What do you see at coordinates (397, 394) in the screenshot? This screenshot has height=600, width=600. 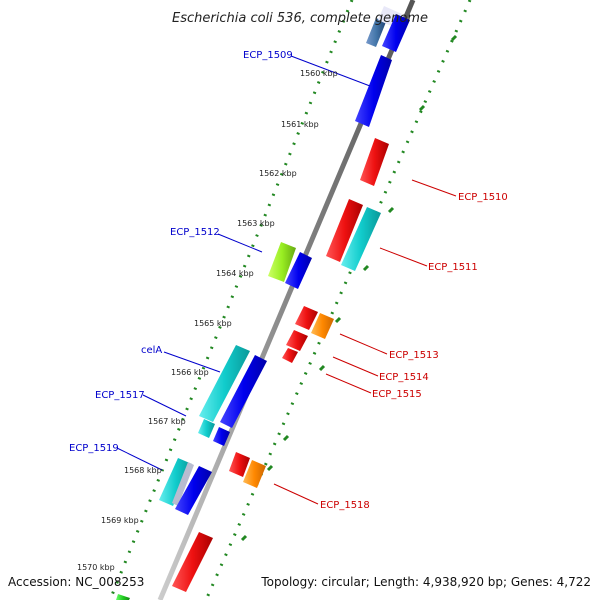 I see `gene-label-ecp1515: ECP_1515` at bounding box center [397, 394].